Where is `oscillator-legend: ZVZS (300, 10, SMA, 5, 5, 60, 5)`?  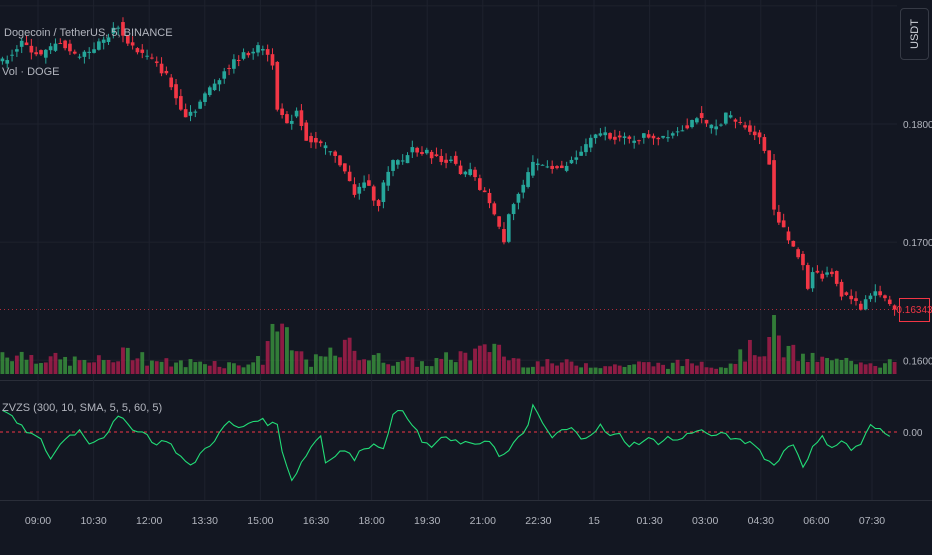 oscillator-legend: ZVZS (300, 10, SMA, 5, 5, 60, 5) is located at coordinates (82, 408).